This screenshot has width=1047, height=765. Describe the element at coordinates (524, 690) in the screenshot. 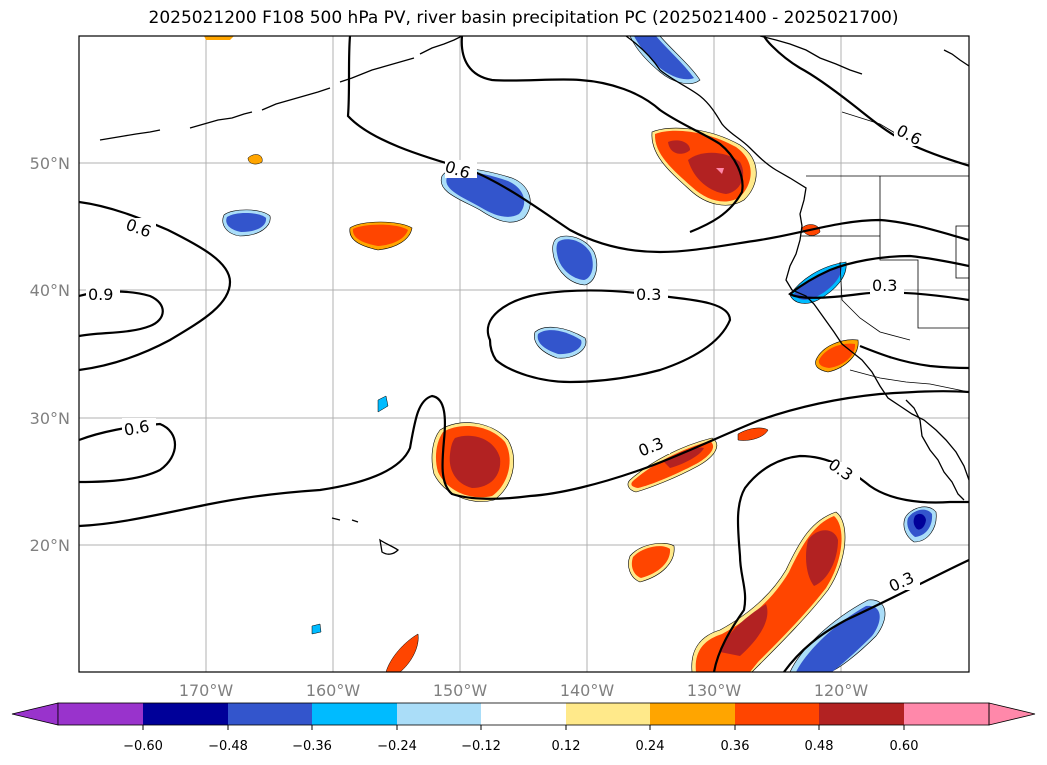

I see `longitude-labels: 170°W 160°W 150°W 140°W 130°W 120°W` at that location.